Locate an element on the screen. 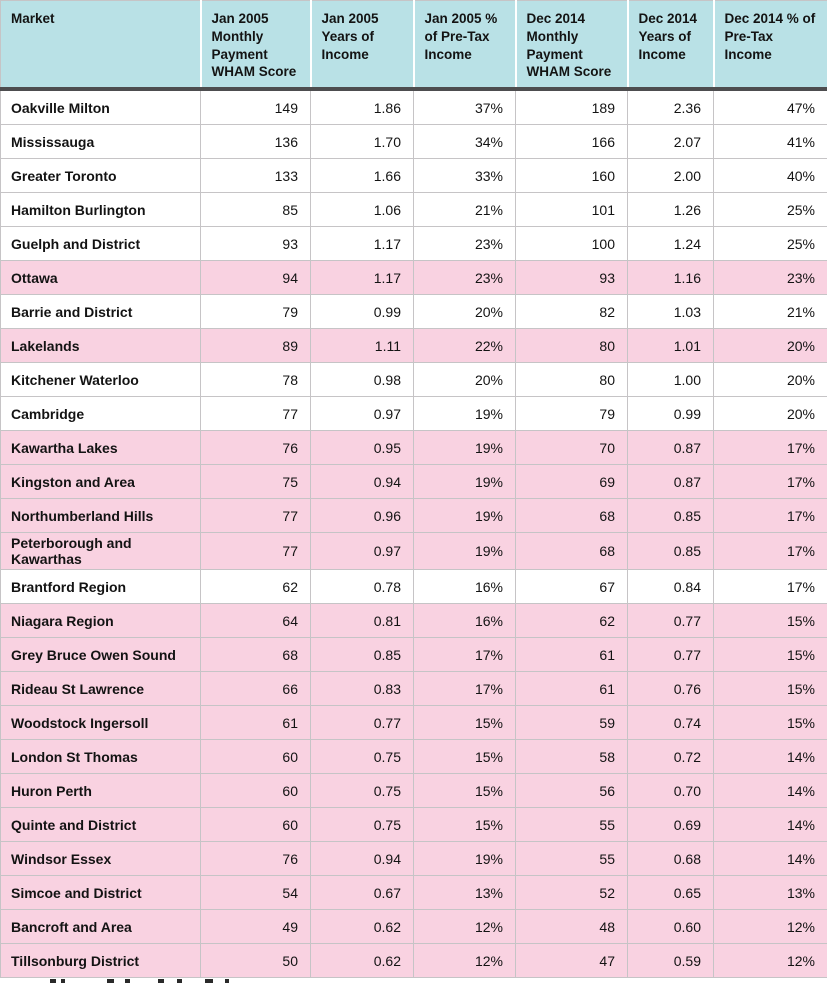 This screenshot has height=985, width=827. value-cell: 0.74 is located at coordinates (671, 723).